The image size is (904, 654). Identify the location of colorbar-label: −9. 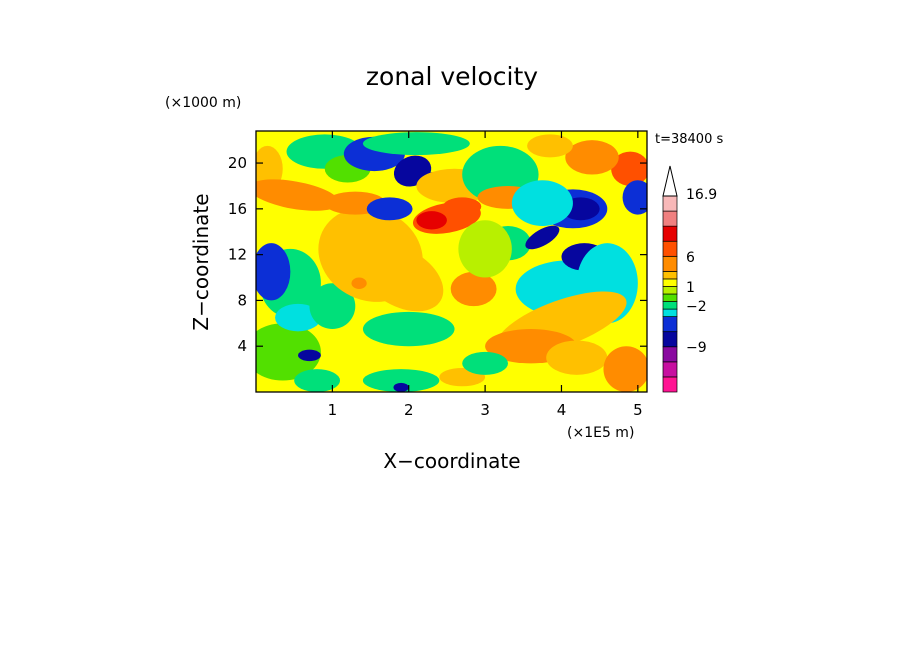
(696, 348).